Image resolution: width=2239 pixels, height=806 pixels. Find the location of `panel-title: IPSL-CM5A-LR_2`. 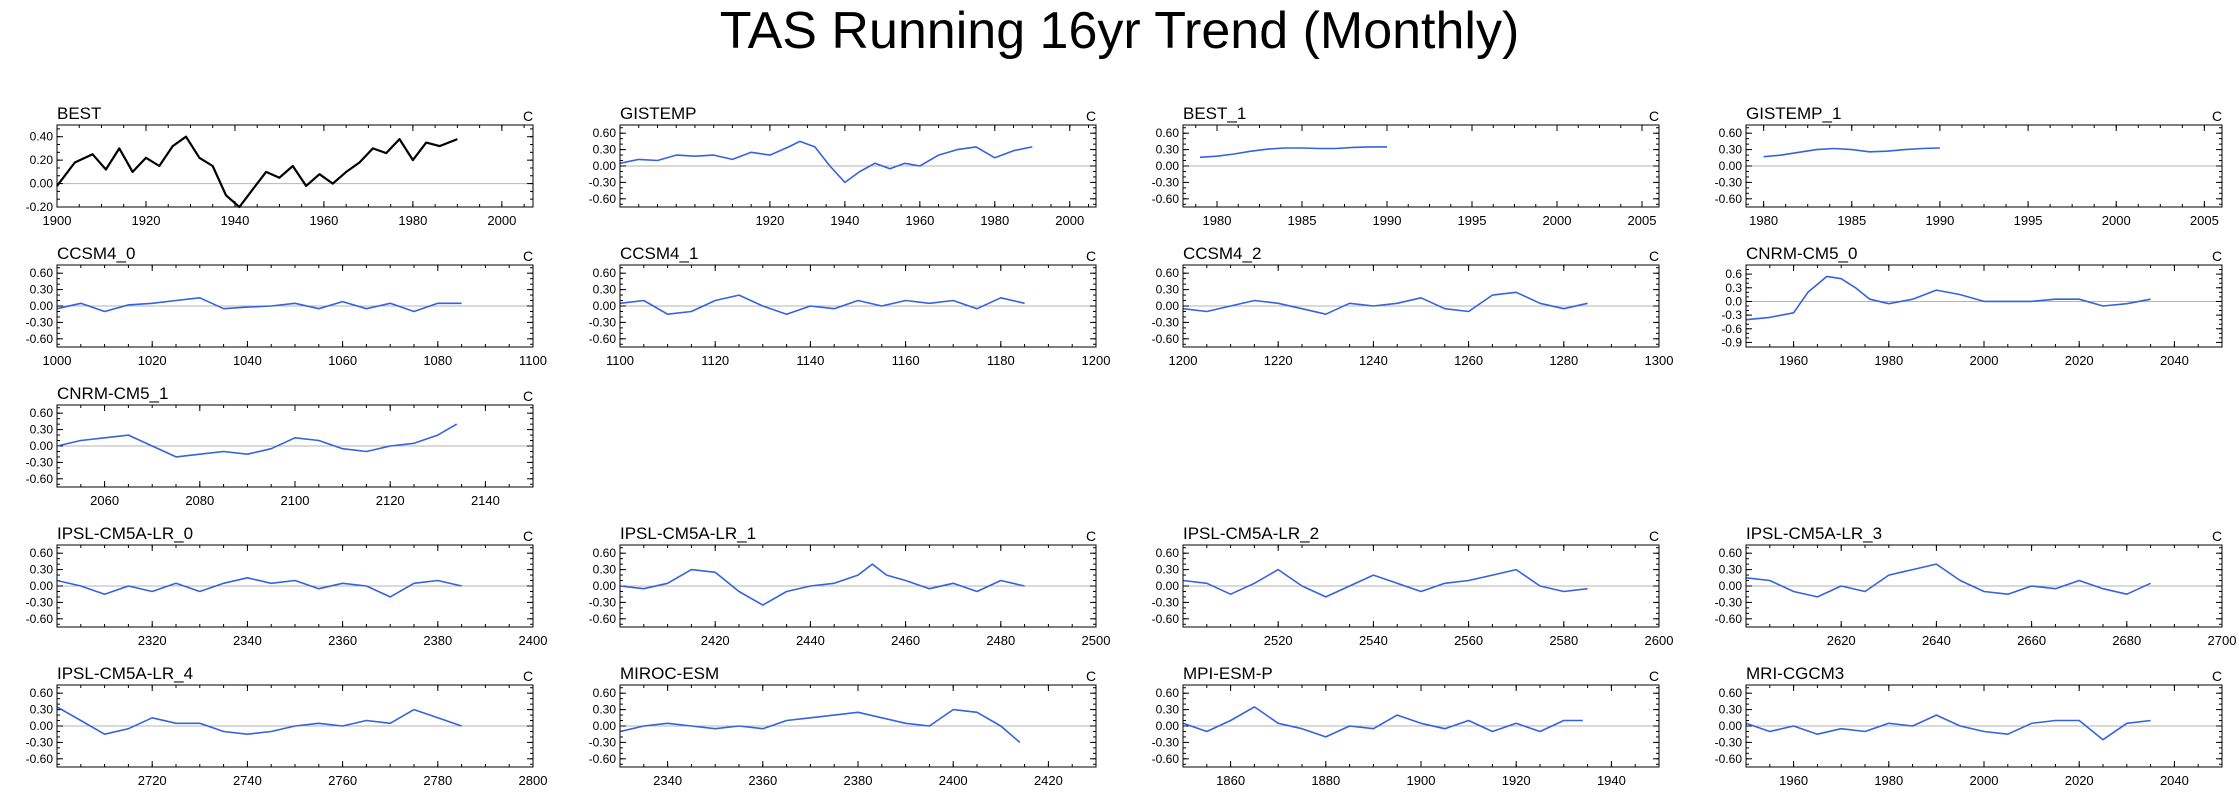

panel-title: IPSL-CM5A-LR_2 is located at coordinates (1251, 533).